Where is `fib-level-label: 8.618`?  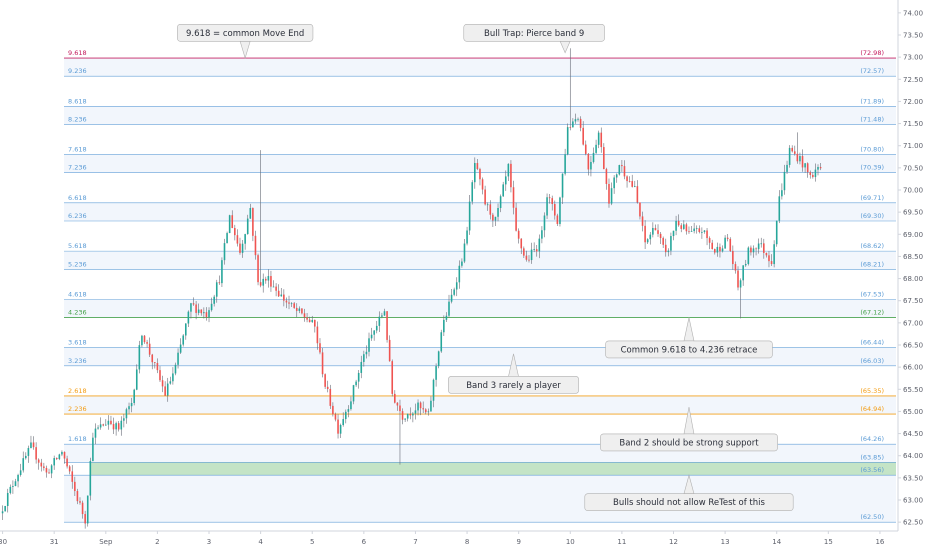
fib-level-label: 8.618 is located at coordinates (77, 101).